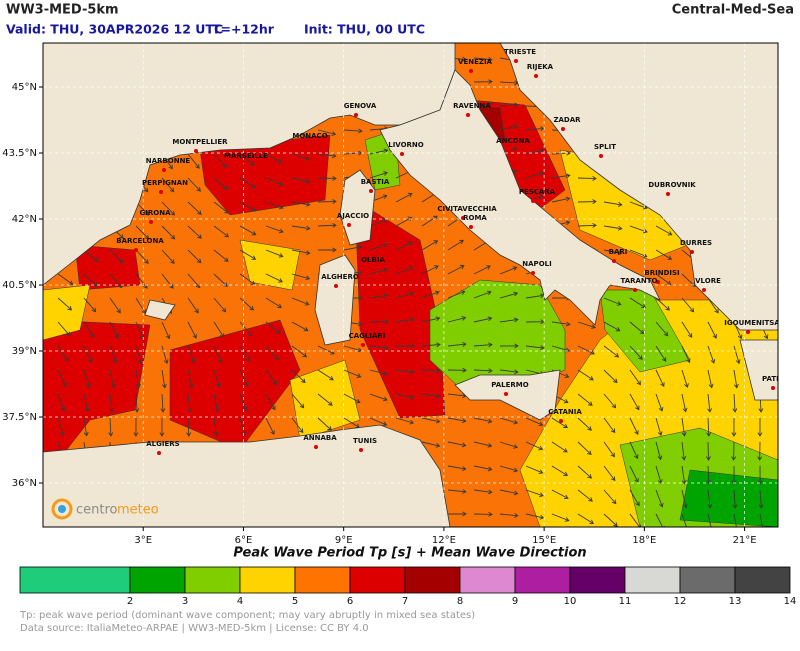  I want to click on logo-text: centro, so click(97, 510).